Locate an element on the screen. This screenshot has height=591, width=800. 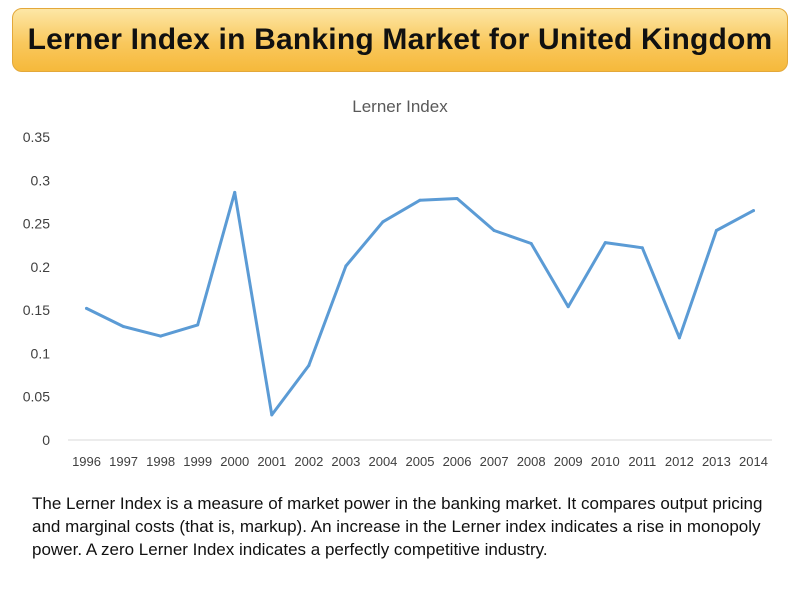
x-tick-label: 2014 is located at coordinates (753, 461).